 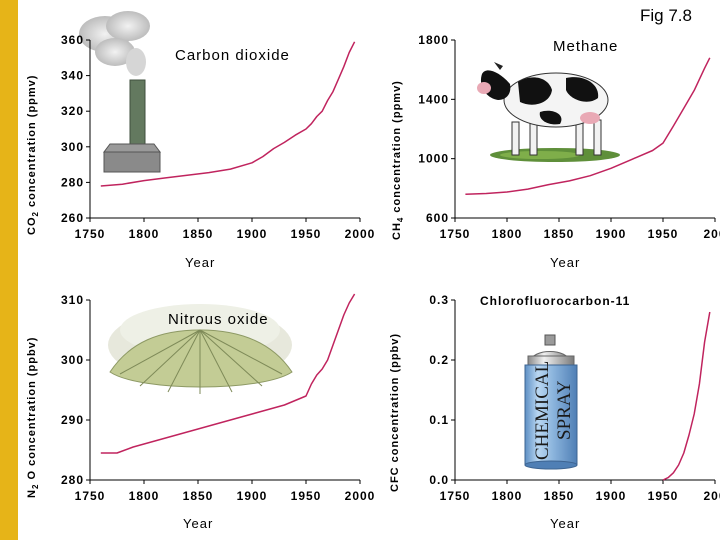 I want to click on y-tick-label: 310, so click(x=72, y=300).